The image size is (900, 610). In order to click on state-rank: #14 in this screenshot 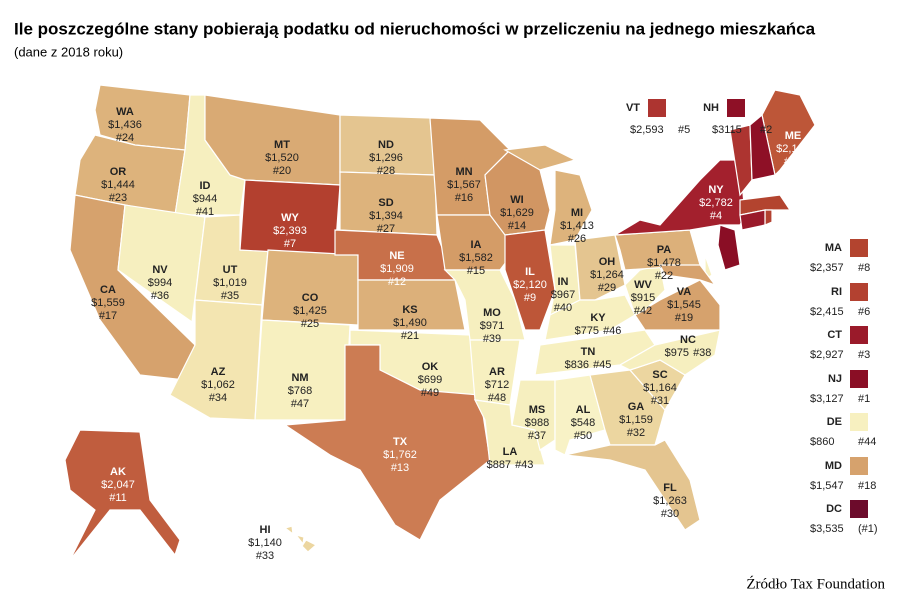, I will do `click(517, 226)`.